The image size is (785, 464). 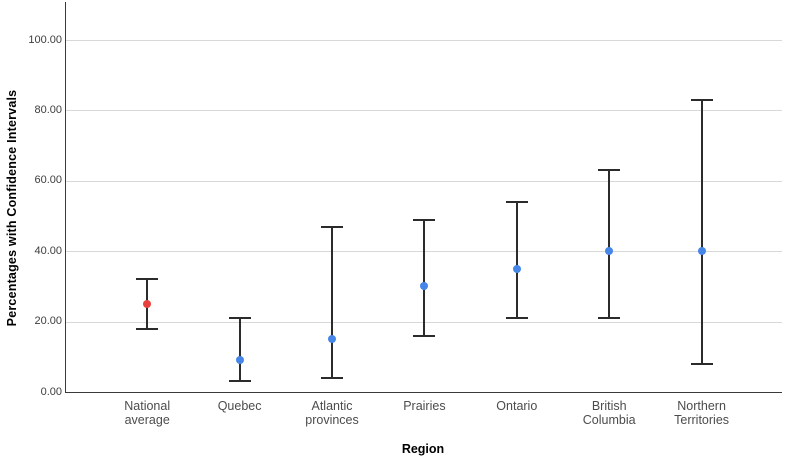 What do you see at coordinates (147, 406) in the screenshot?
I see `x-category-label-line: National` at bounding box center [147, 406].